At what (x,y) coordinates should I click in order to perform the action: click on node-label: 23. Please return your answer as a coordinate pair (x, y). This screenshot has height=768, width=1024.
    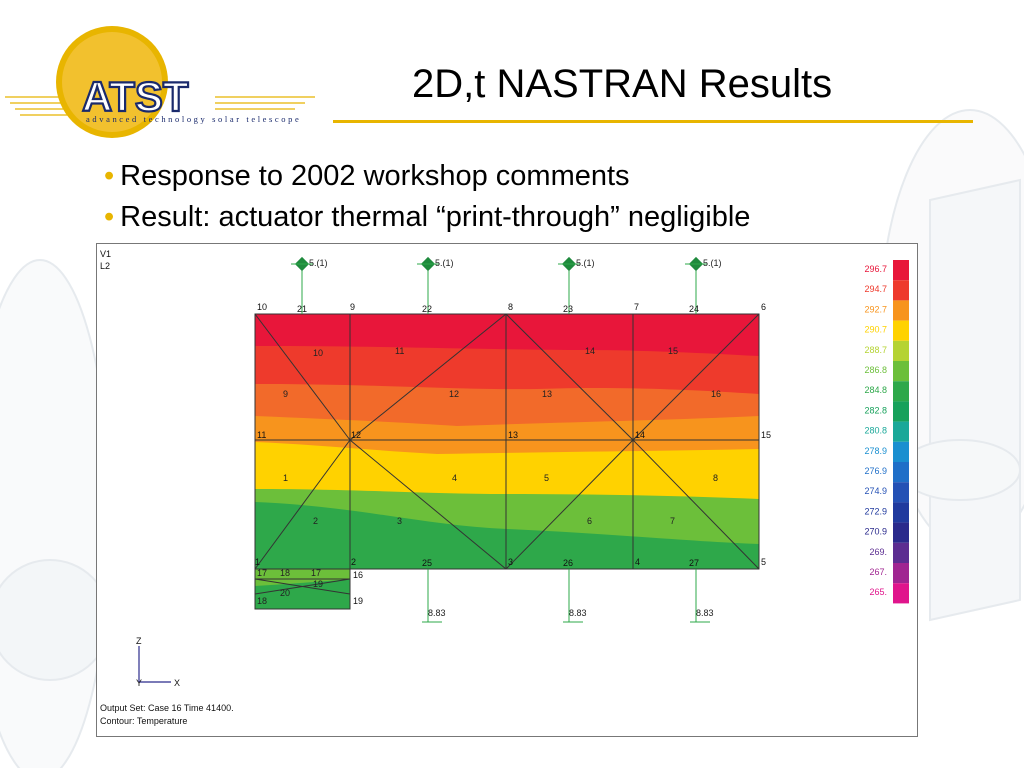
    Looking at the image, I should click on (568, 309).